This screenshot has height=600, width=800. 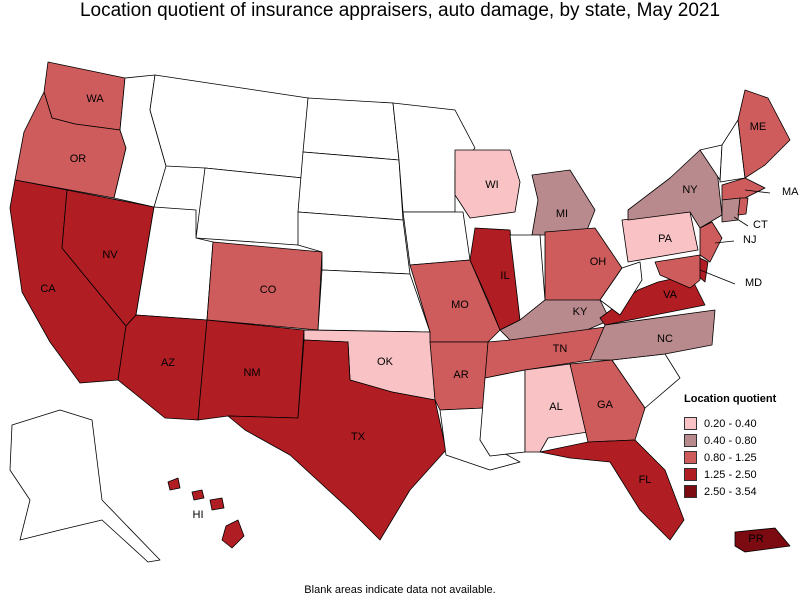 What do you see at coordinates (110, 255) in the screenshot?
I see `state-label-nv: NV` at bounding box center [110, 255].